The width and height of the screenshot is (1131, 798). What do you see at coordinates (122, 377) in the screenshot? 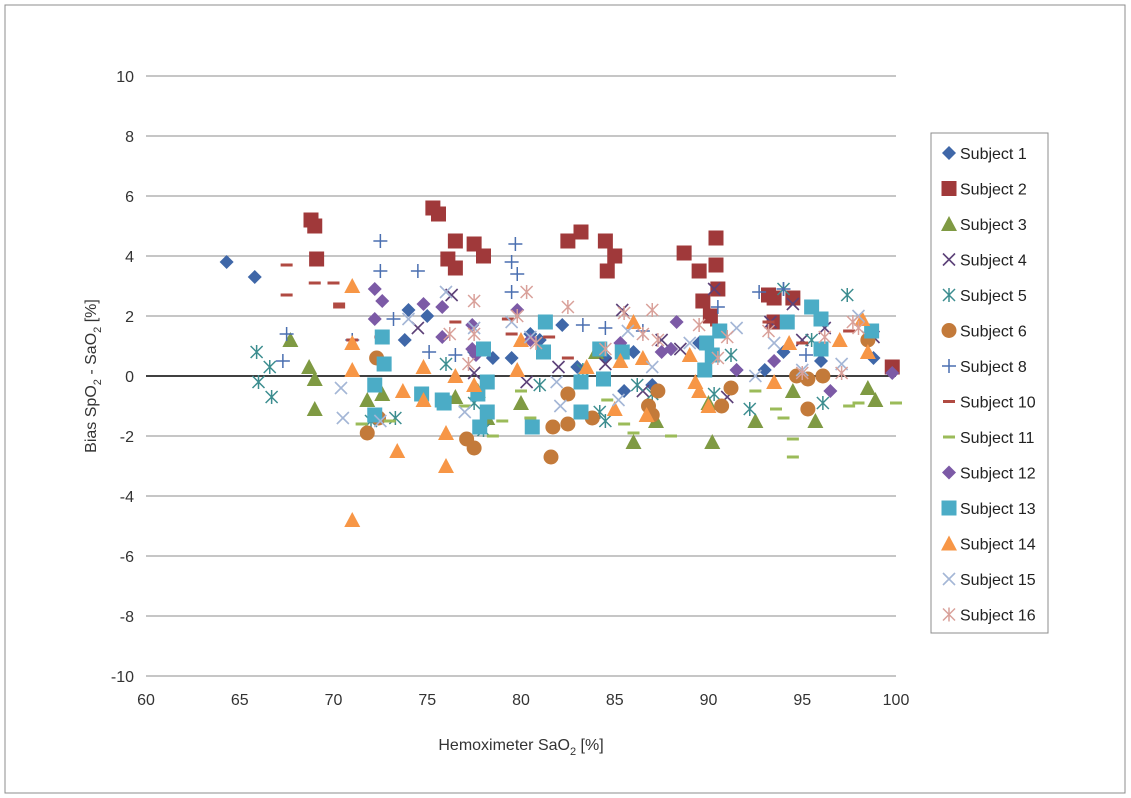
I see `y-axis-ticks: 10 8 6 4 2 0 -2 -4 -6 -8 -10` at bounding box center [122, 377].